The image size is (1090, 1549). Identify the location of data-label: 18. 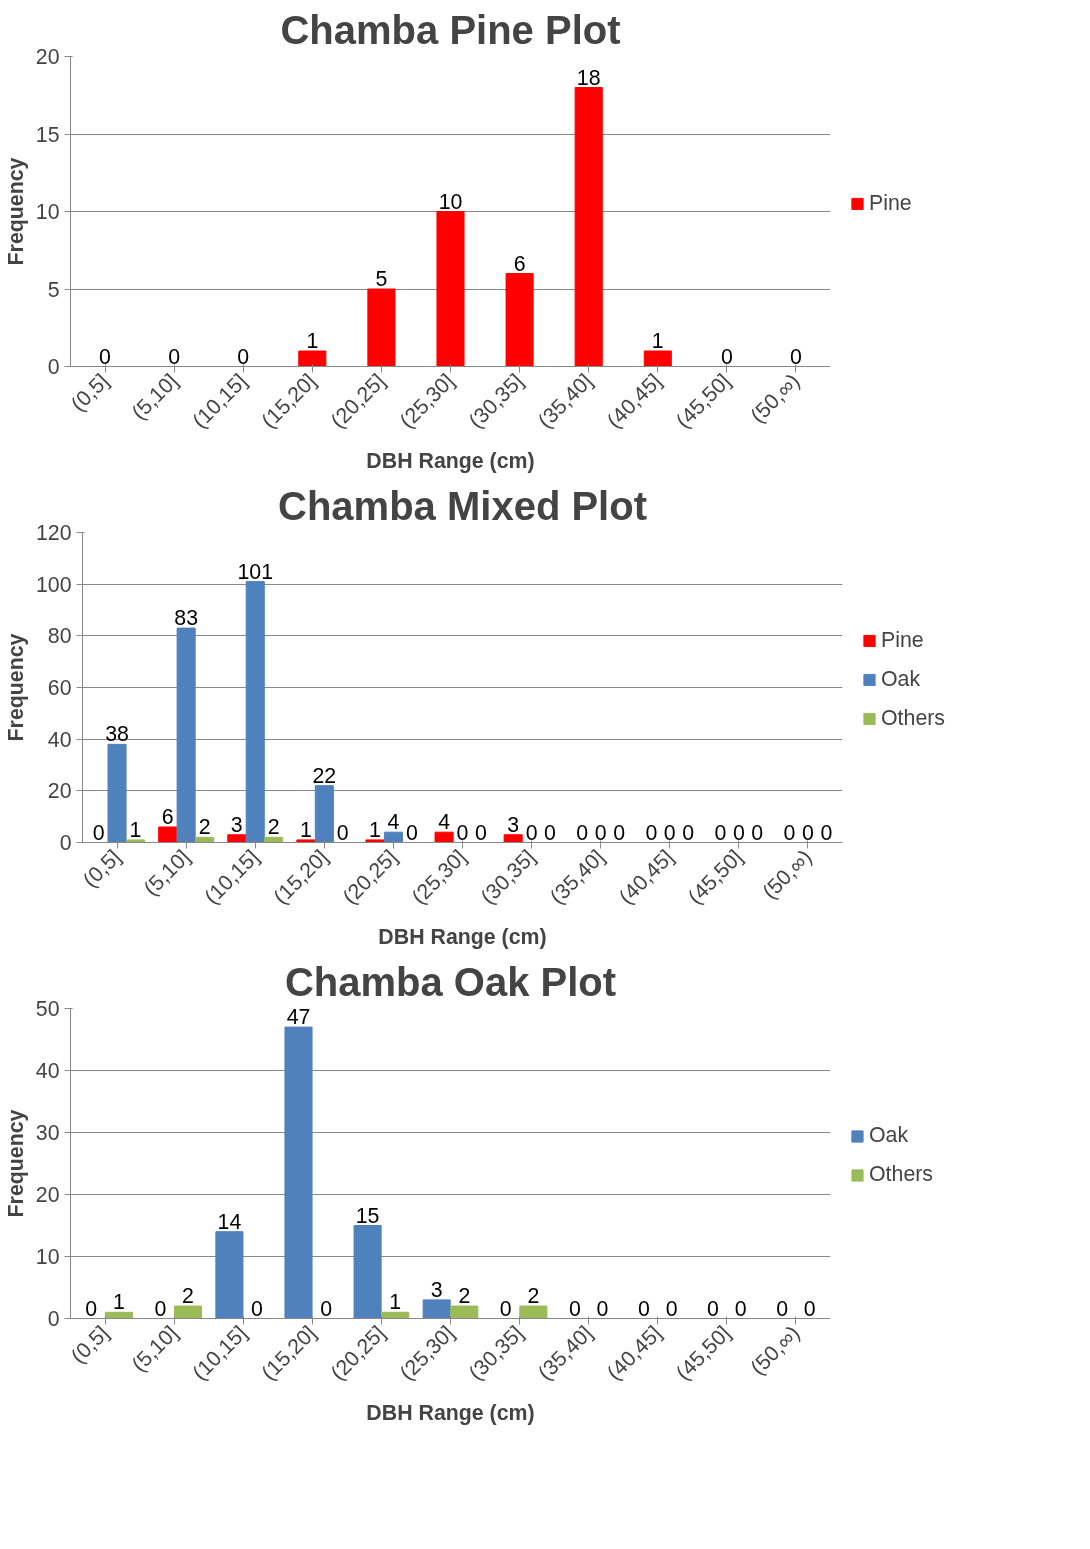
(588, 77).